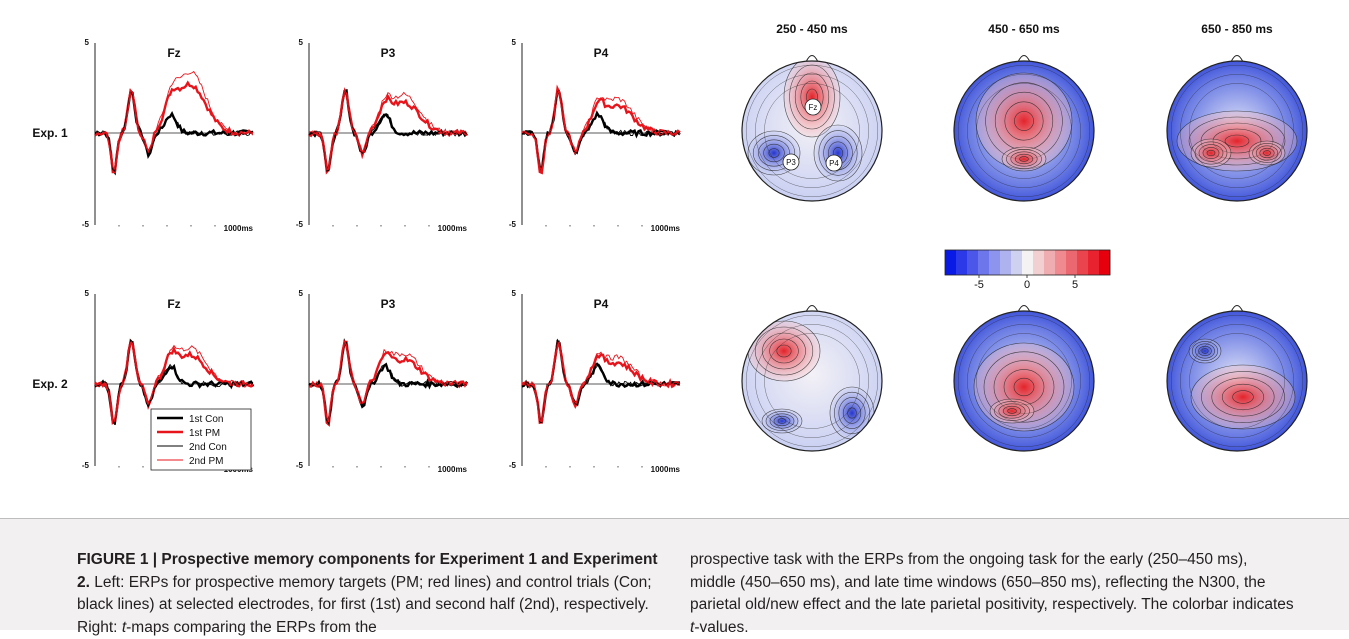 This screenshot has height=639, width=1349. Describe the element at coordinates (204, 433) in the screenshot. I see `legend-label: 1st PM` at that location.